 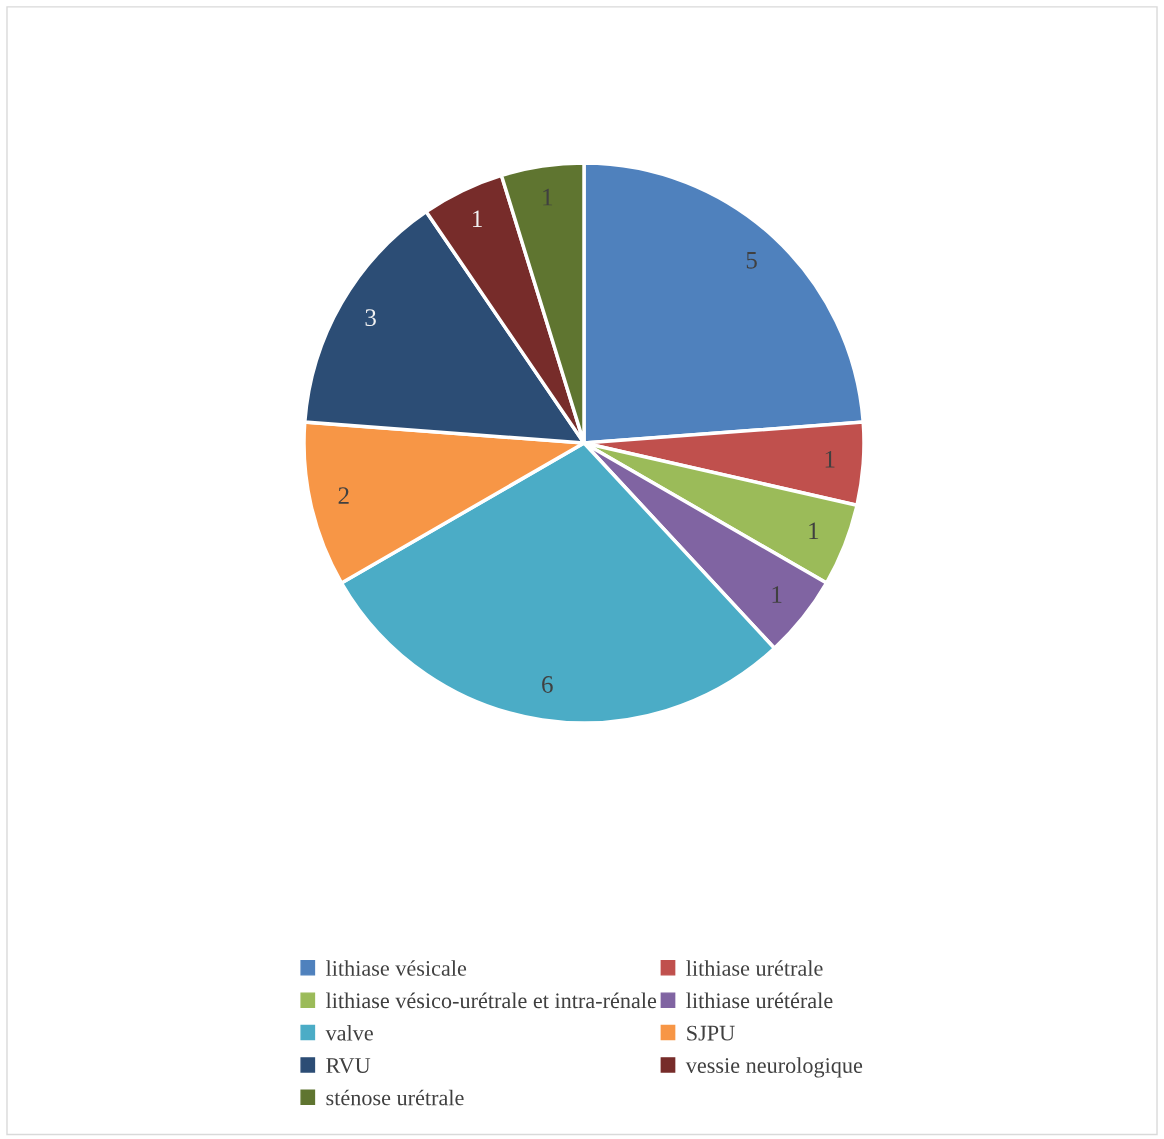 What do you see at coordinates (754, 968) in the screenshot?
I see `legend-label: lithiase urétrale` at bounding box center [754, 968].